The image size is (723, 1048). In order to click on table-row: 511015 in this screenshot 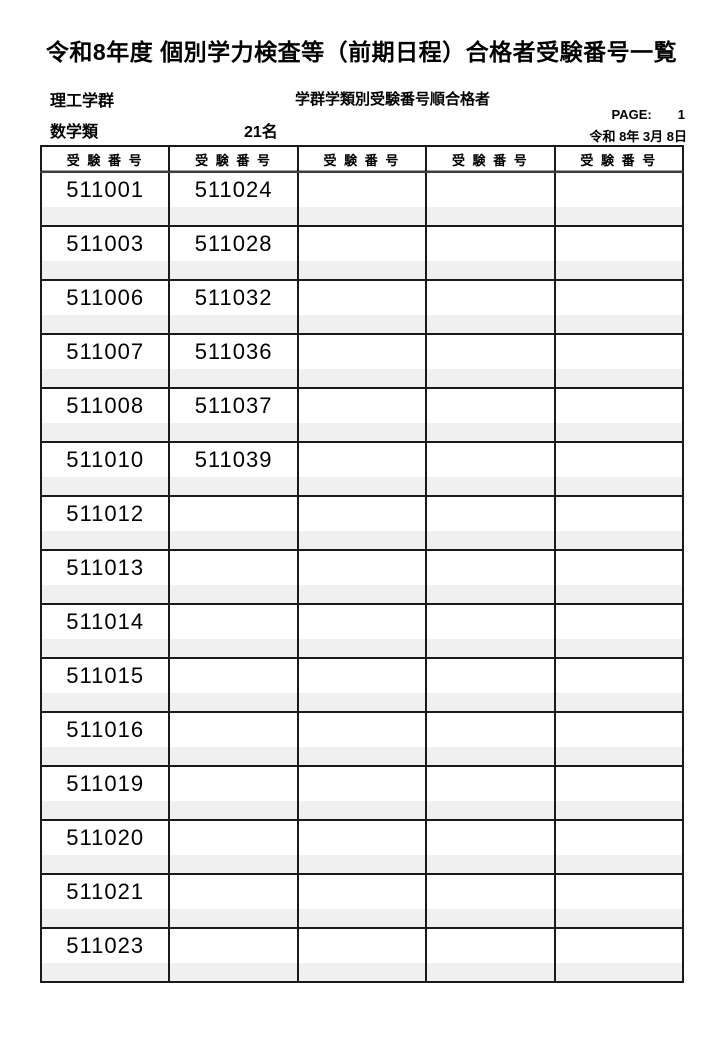, I will do `click(362, 685)`.